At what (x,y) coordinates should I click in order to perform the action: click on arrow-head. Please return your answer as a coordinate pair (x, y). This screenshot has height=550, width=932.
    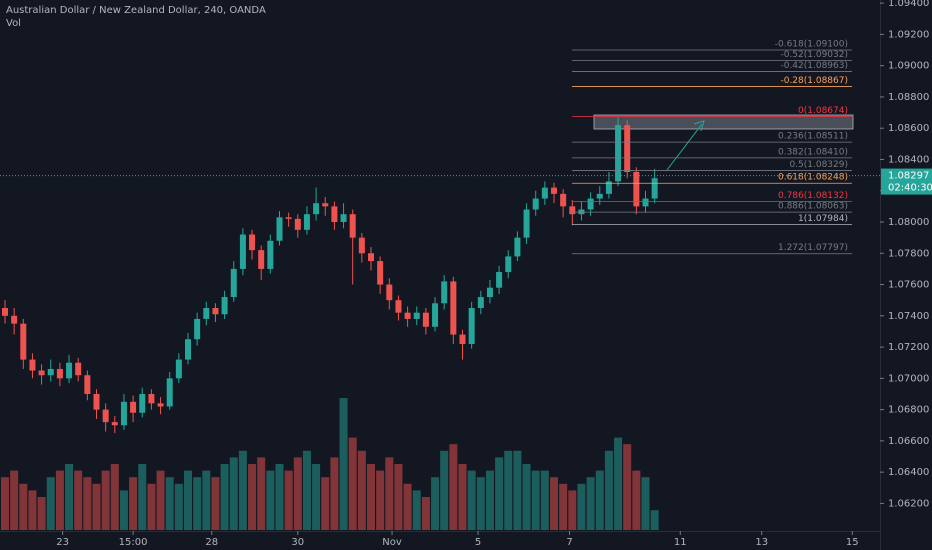
    Looking at the image, I should click on (699, 126).